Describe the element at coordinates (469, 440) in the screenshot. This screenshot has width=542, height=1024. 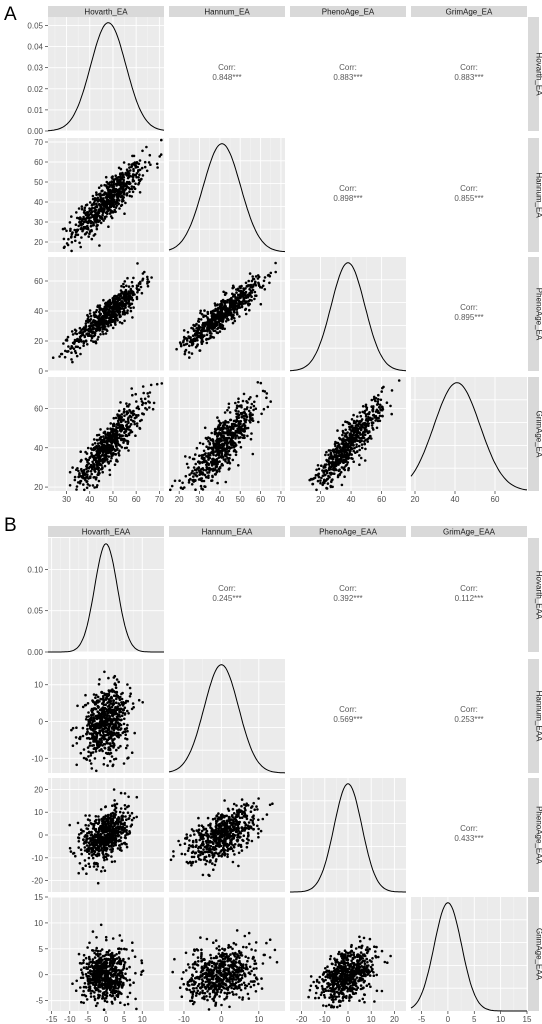
I see `matrix-cell-3-3: 20 40 60` at that location.